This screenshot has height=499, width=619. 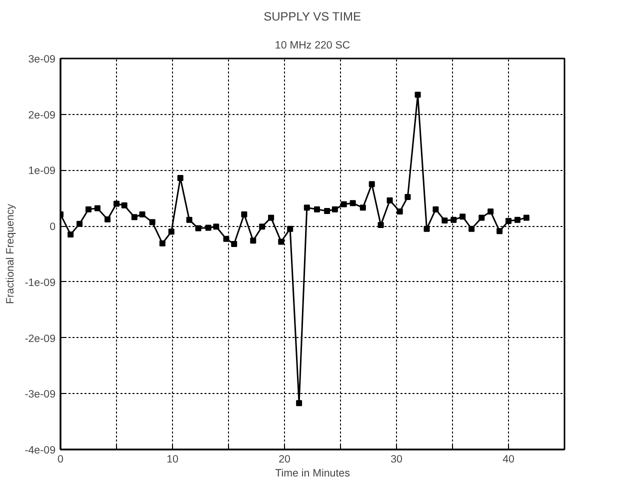 What do you see at coordinates (61, 460) in the screenshot?
I see `x-tick-label: 0` at bounding box center [61, 460].